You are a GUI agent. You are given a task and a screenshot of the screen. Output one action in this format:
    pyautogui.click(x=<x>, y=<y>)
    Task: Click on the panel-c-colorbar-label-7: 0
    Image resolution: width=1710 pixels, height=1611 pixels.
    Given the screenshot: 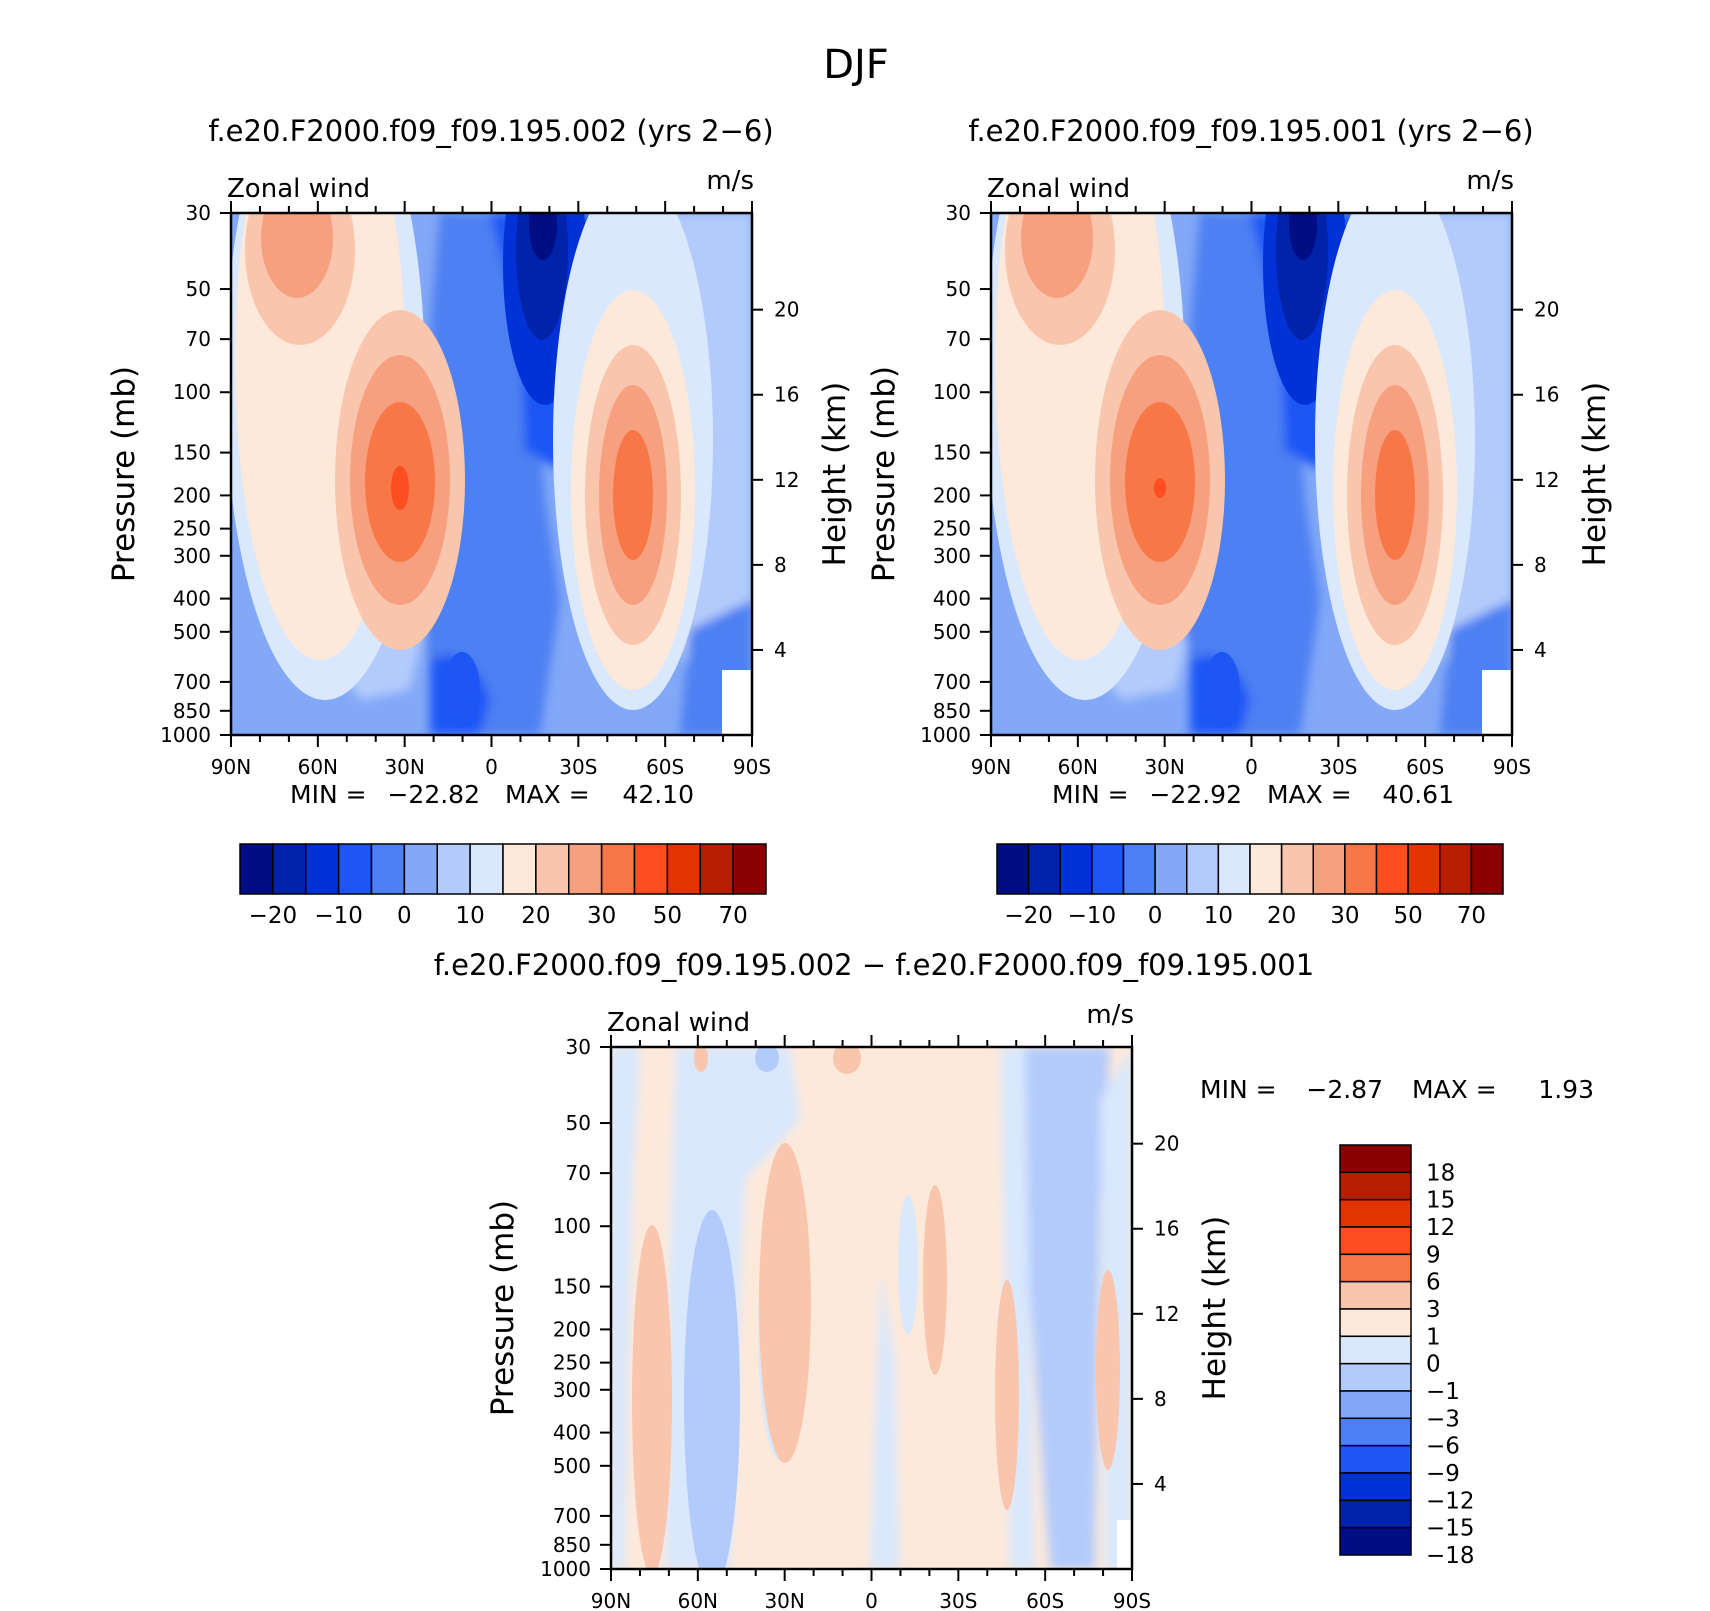 What is the action you would take?
    pyautogui.click(x=1433, y=1365)
    